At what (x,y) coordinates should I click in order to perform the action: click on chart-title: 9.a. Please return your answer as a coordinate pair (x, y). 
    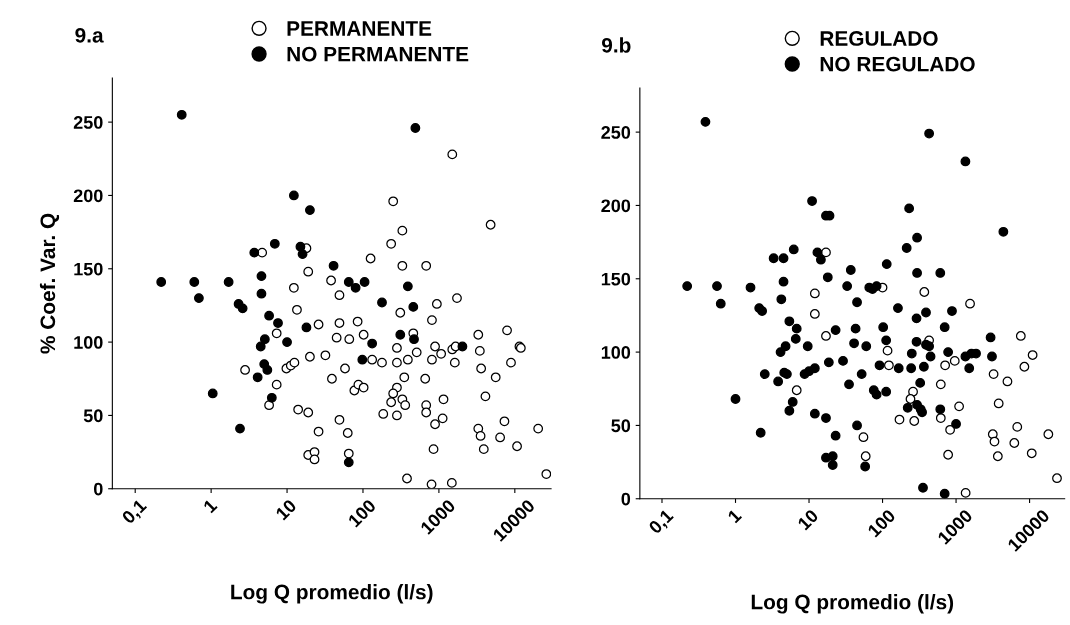
    Looking at the image, I should click on (89, 35).